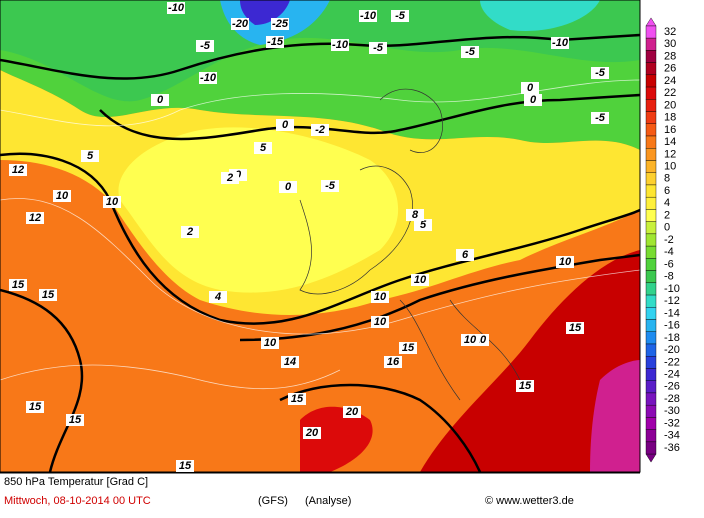 The image size is (704, 518). What do you see at coordinates (670, 118) in the screenshot?
I see `colorbar-label: 18` at bounding box center [670, 118].